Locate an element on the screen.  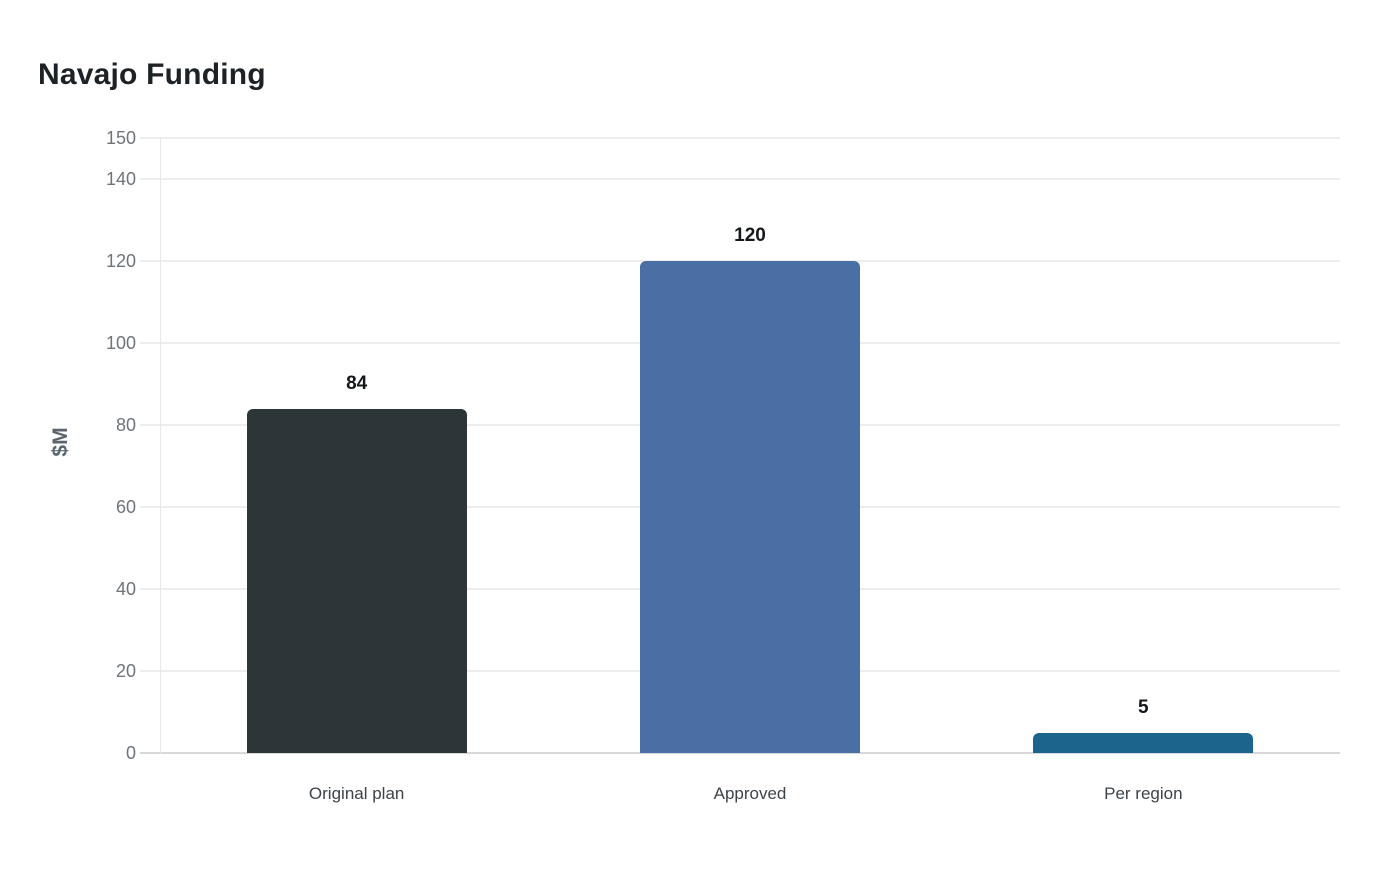
y-tick-label: 120 is located at coordinates (120, 261).